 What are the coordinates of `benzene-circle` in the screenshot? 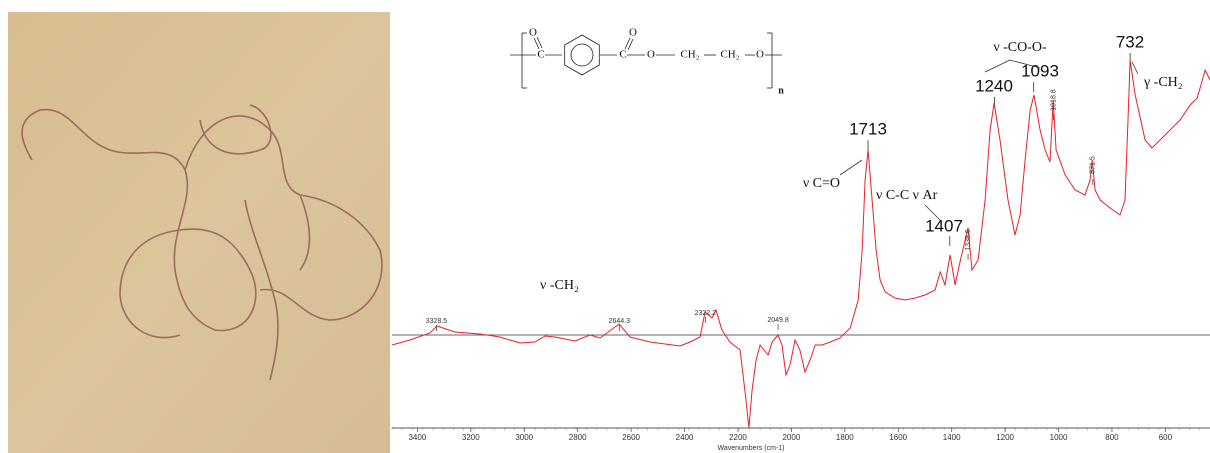 It's located at (582, 55).